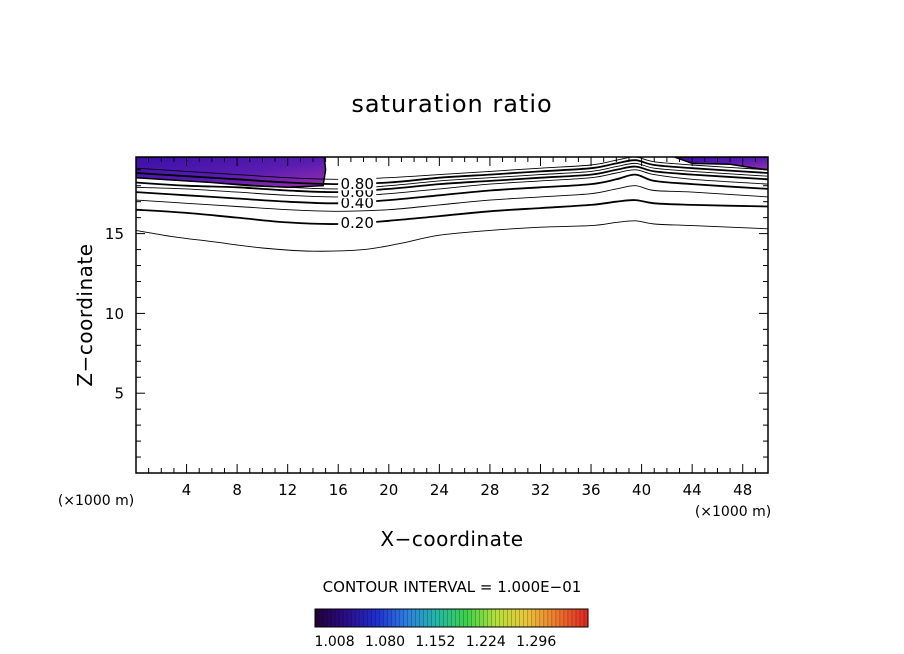 Image resolution: width=904 pixels, height=654 pixels. Describe the element at coordinates (486, 642) in the screenshot. I see `colorbar-tick-label: 1.224` at that location.